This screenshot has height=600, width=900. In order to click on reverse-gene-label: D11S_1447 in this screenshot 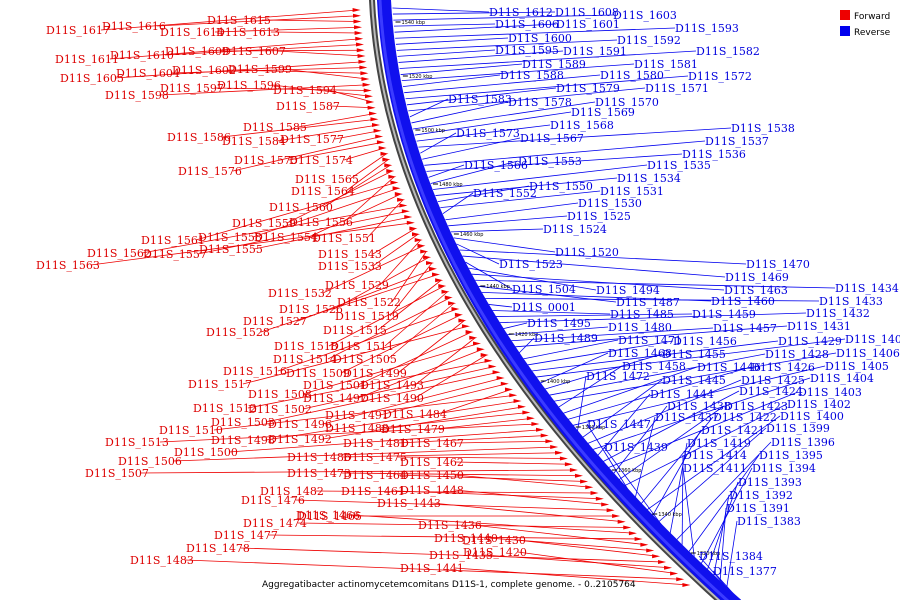, I will do `click(619, 424)`.